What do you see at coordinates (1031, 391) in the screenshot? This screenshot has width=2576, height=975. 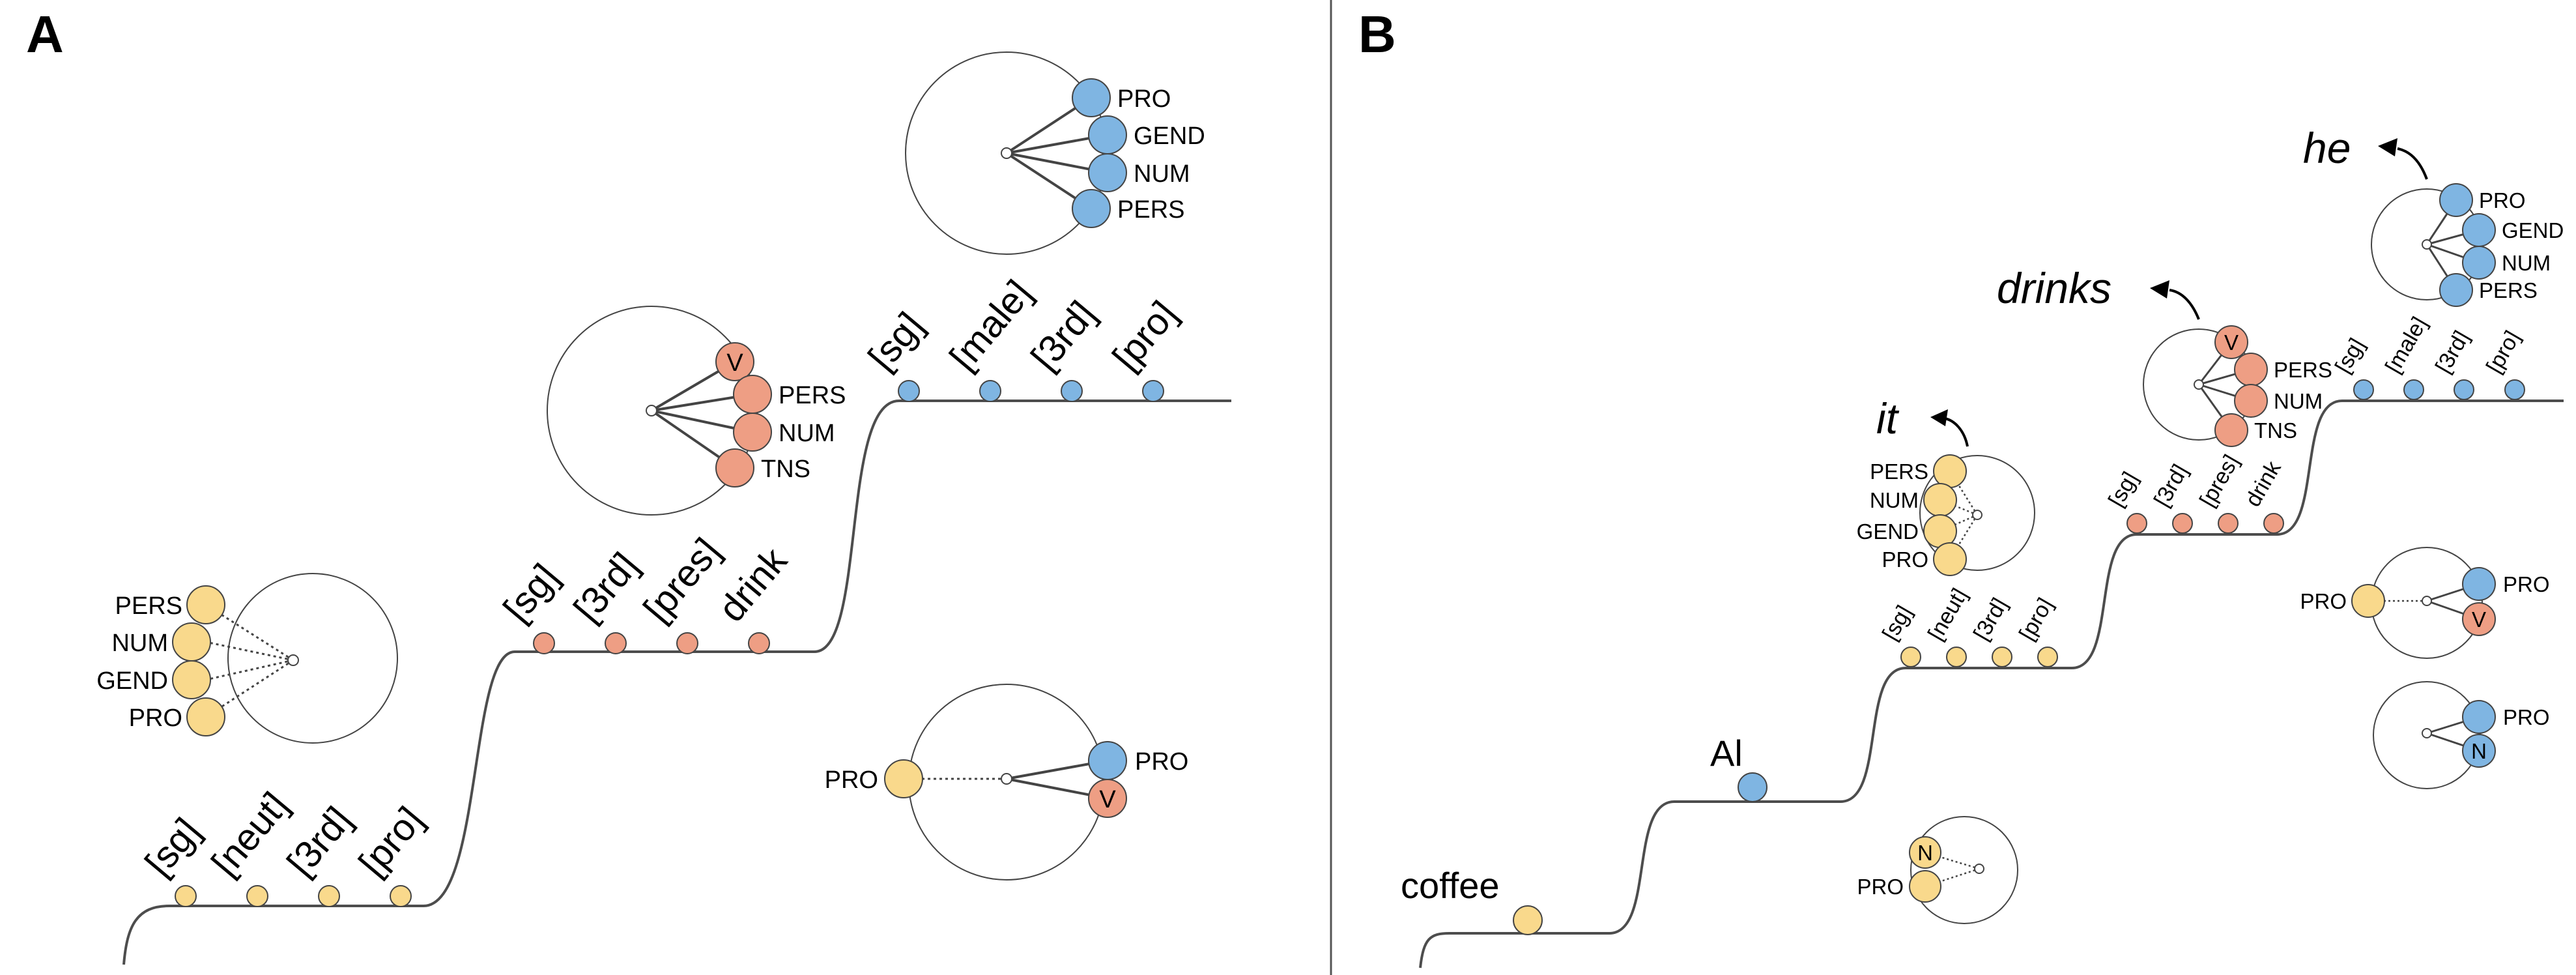 I see `panel-a-step3-tokens` at bounding box center [1031, 391].